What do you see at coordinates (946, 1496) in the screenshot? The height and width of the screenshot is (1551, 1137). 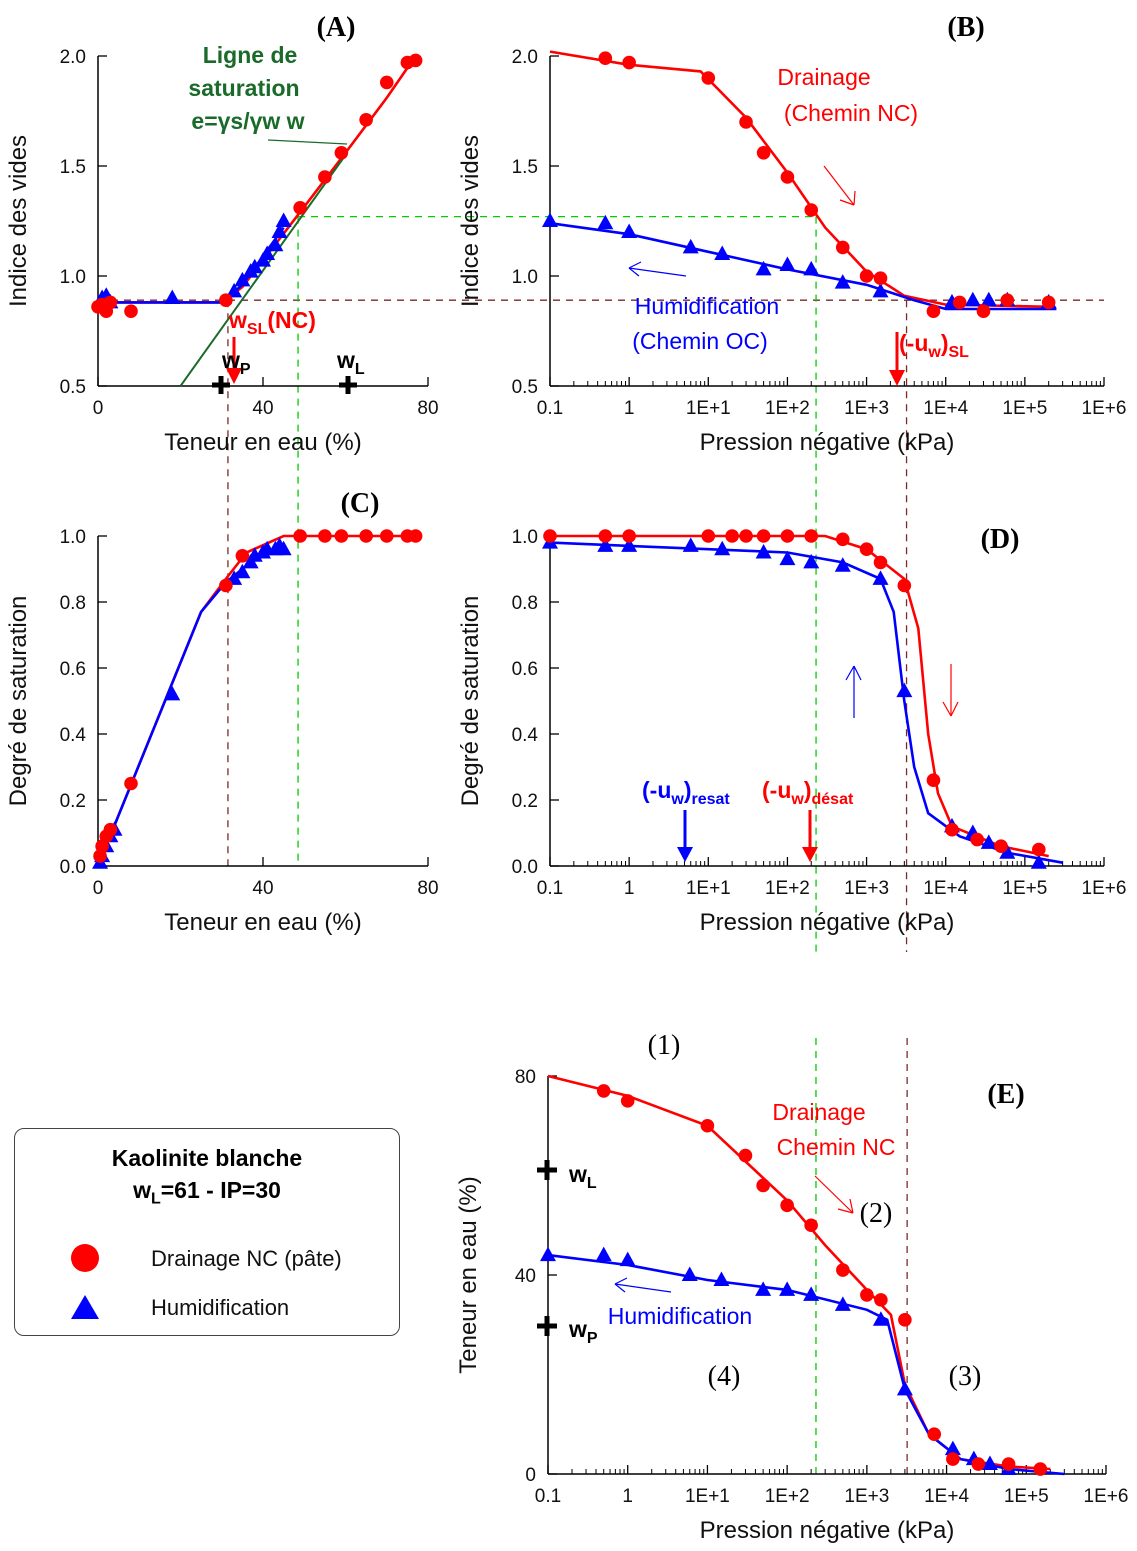 I see `x-tick-label-e: 1E+4` at bounding box center [946, 1496].